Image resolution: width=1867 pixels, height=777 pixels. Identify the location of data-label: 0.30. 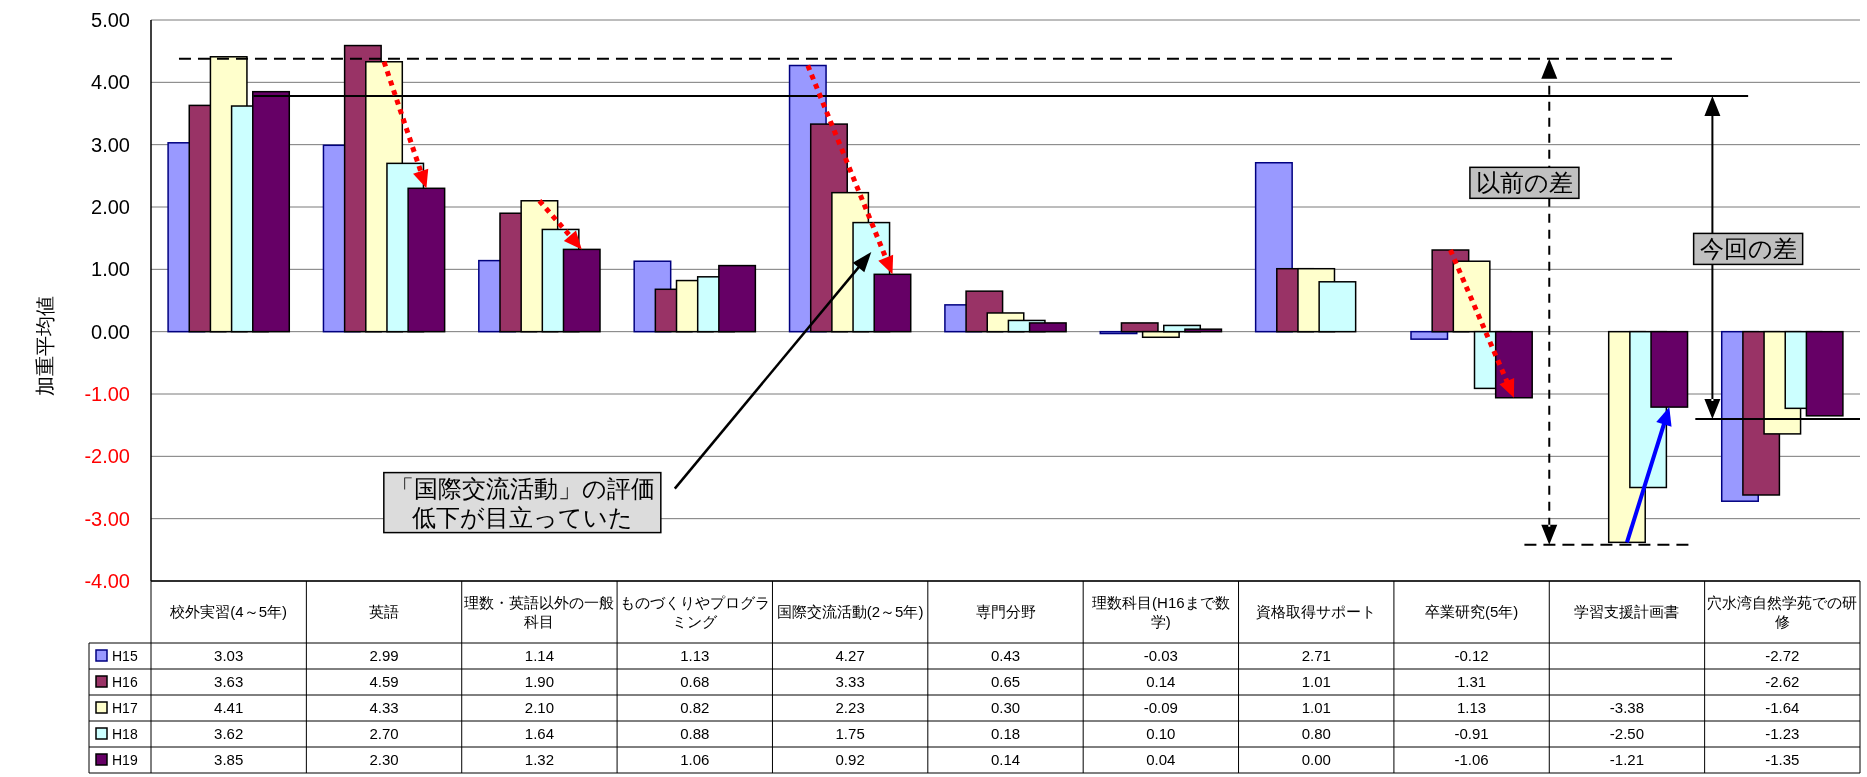
(1005, 707).